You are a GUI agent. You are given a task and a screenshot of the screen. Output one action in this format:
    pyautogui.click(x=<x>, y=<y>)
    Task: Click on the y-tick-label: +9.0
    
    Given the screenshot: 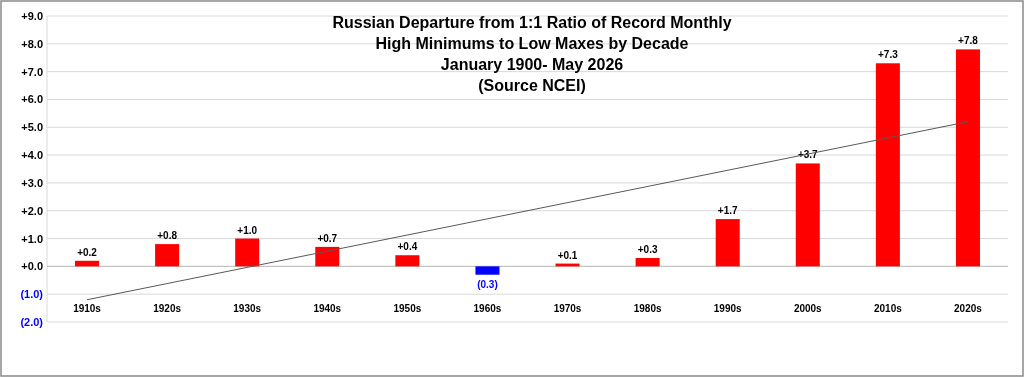 What is the action you would take?
    pyautogui.click(x=32, y=16)
    